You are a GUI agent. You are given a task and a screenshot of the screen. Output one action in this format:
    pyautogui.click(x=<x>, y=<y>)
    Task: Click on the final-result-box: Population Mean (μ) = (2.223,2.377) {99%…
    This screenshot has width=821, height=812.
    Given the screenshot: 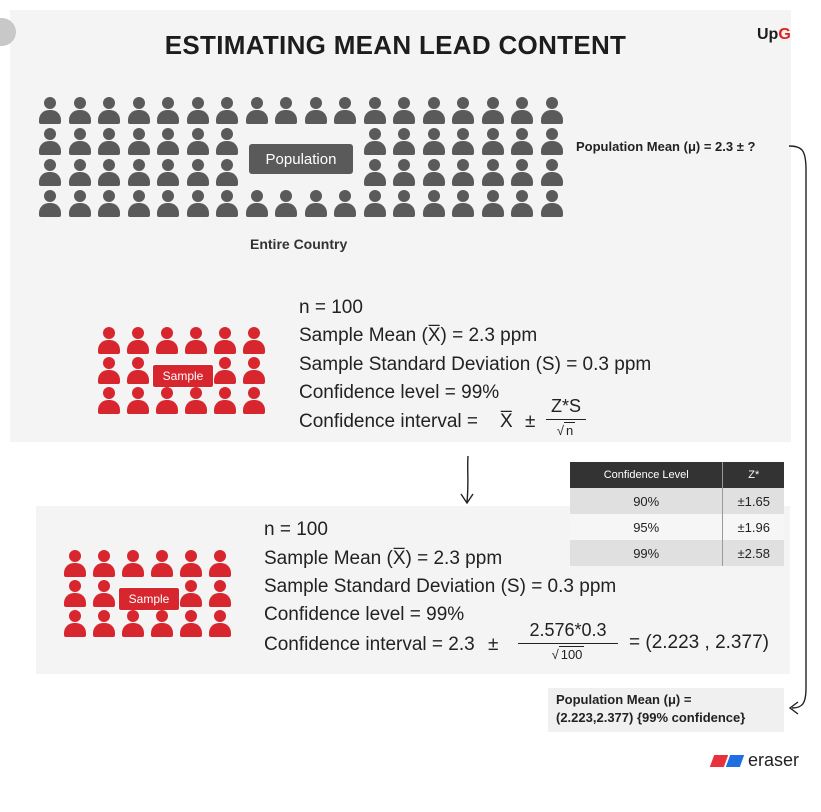 What is the action you would take?
    pyautogui.click(x=666, y=710)
    